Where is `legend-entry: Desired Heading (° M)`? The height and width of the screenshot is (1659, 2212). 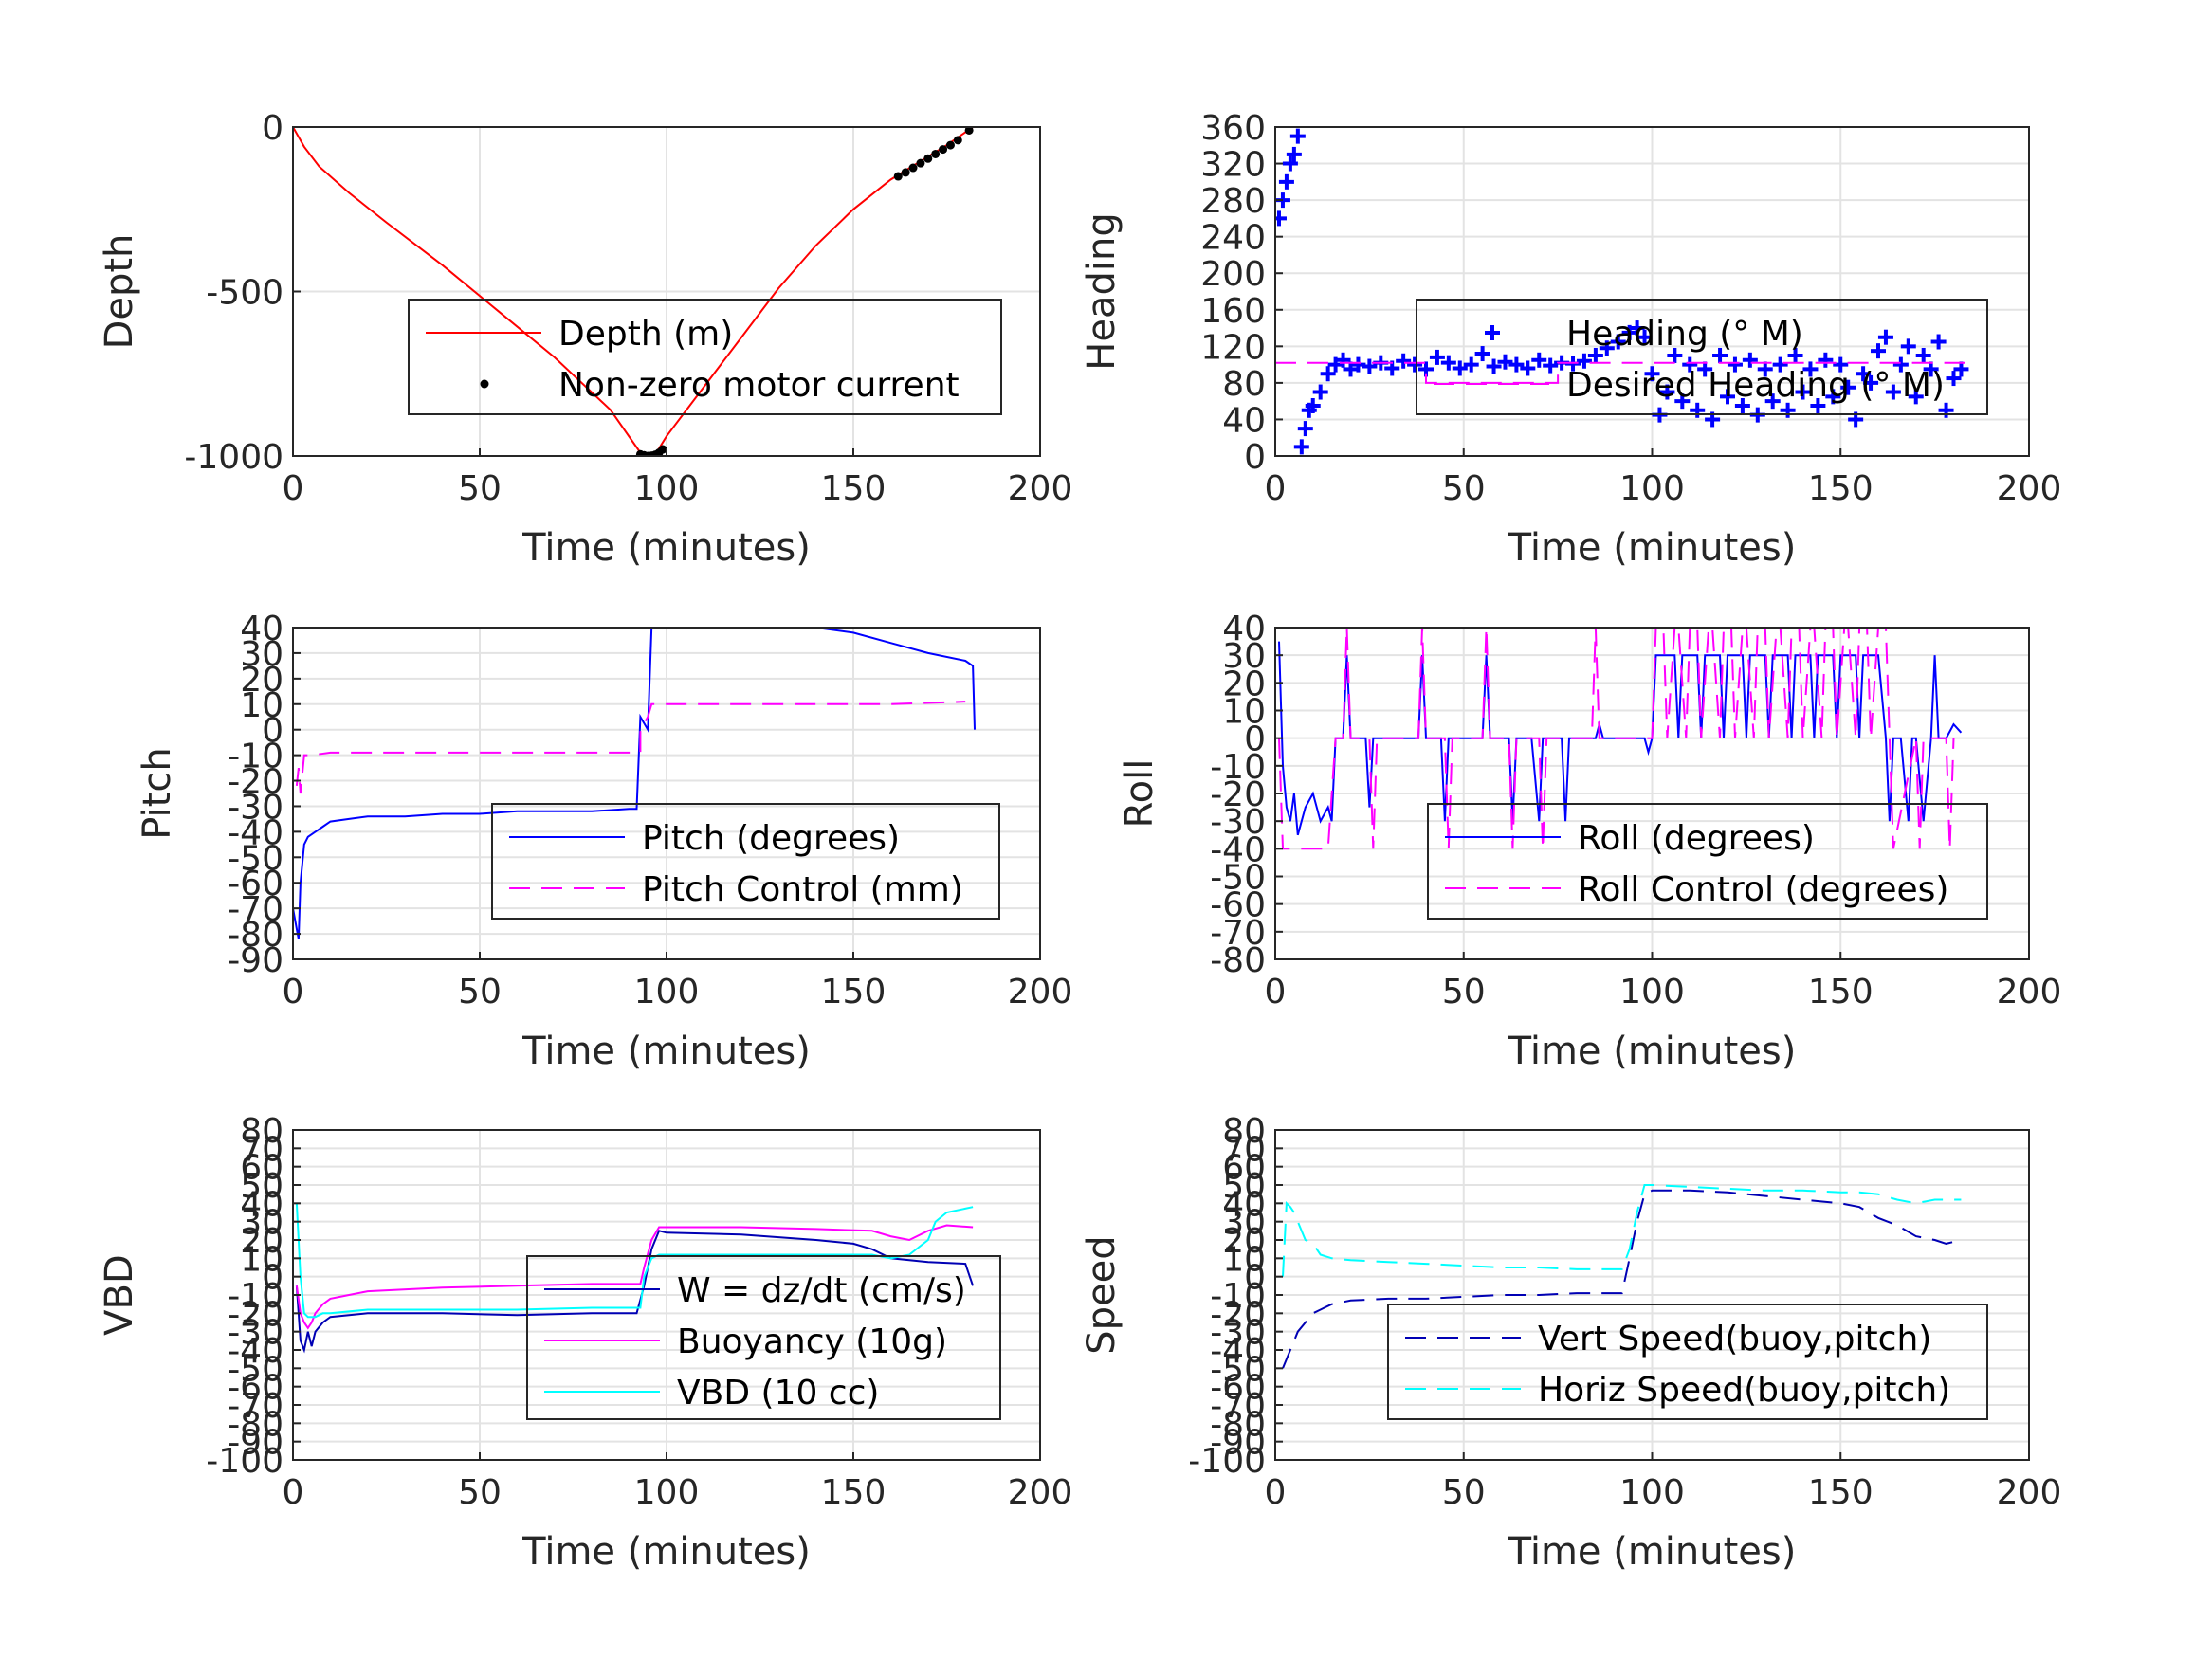 legend-entry: Desired Heading (° M) is located at coordinates (1689, 385).